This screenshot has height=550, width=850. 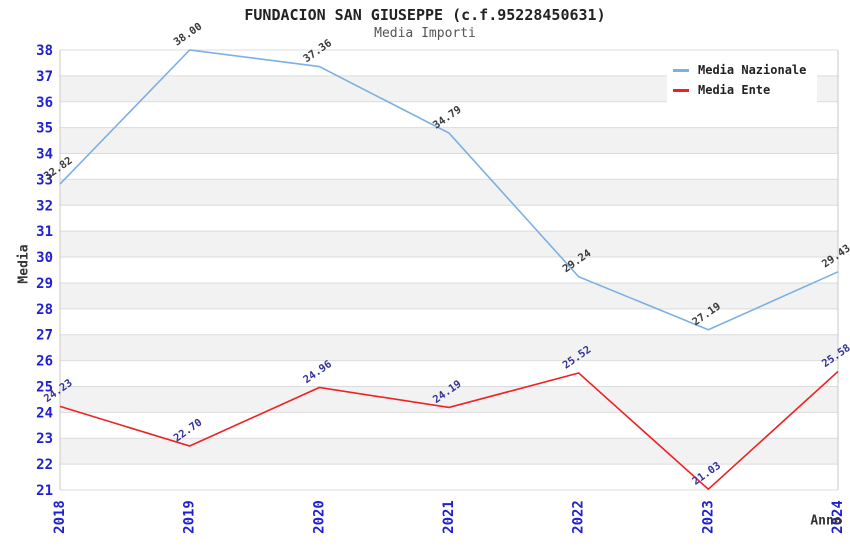 I want to click on y-tick-label: 24, so click(x=44, y=413).